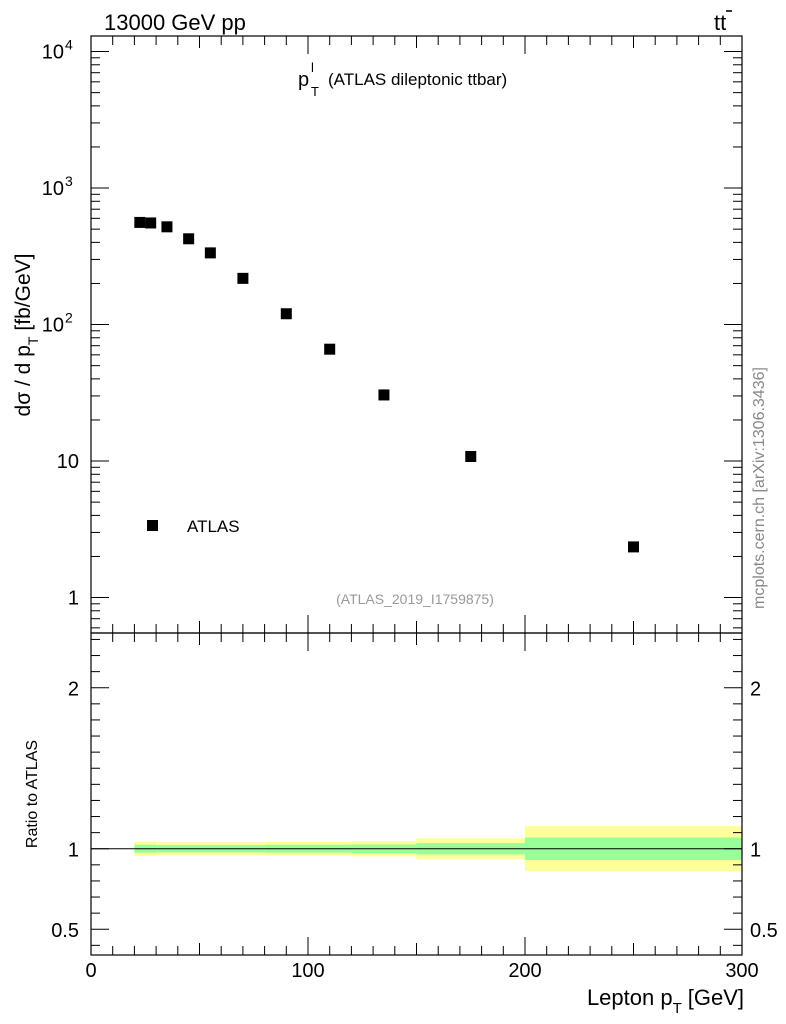 The width and height of the screenshot is (786, 1024). I want to click on ratio-y-ticklabel-left: 2, so click(73, 690).